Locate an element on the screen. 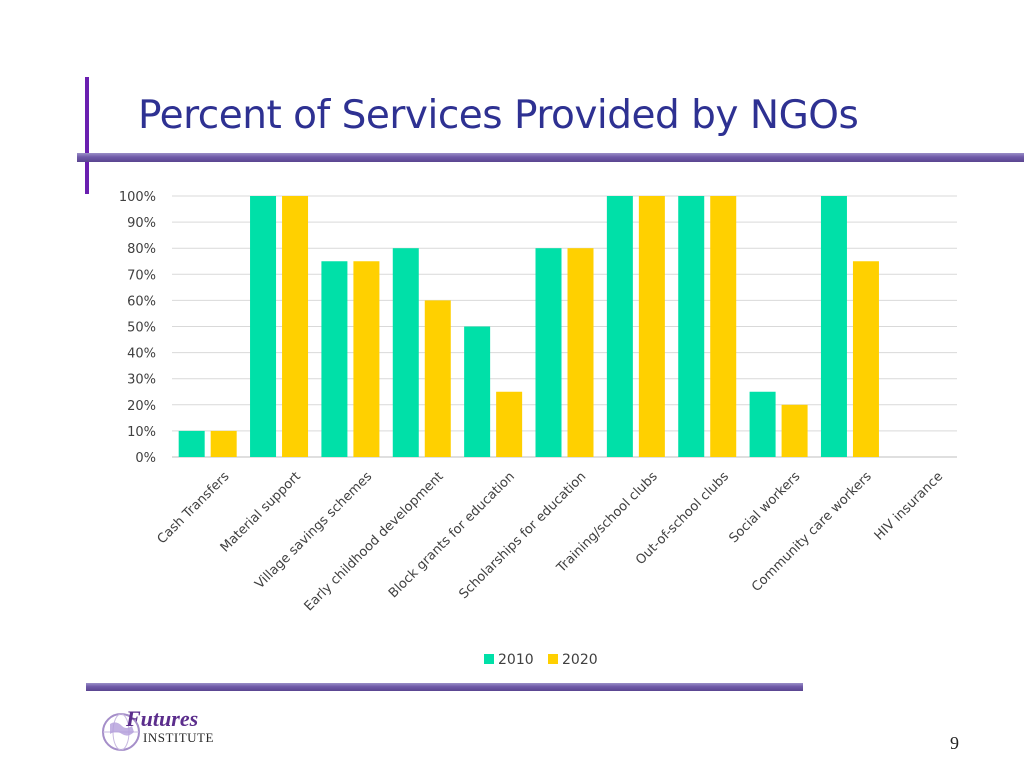  y-tick-label: 70% is located at coordinates (141, 275).